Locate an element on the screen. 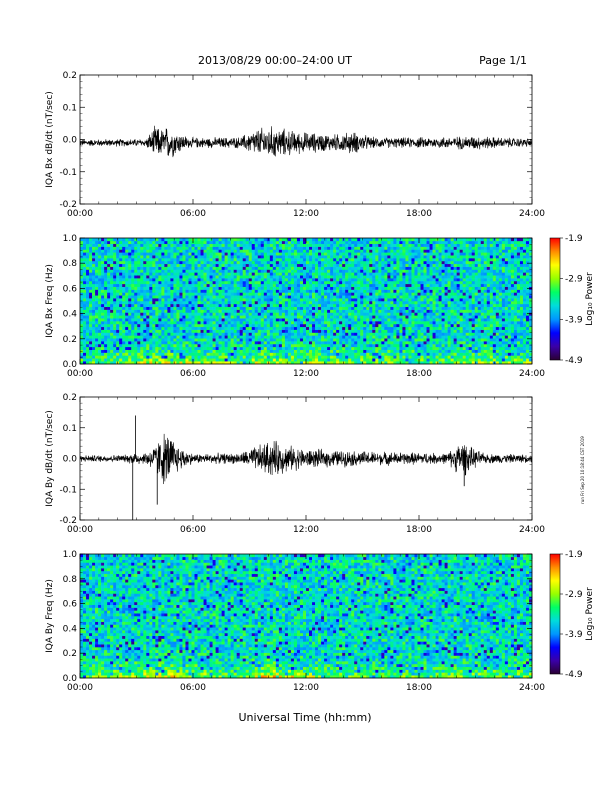  y-axis-label: IQA By Freq (Hz) is located at coordinates (50, 616).